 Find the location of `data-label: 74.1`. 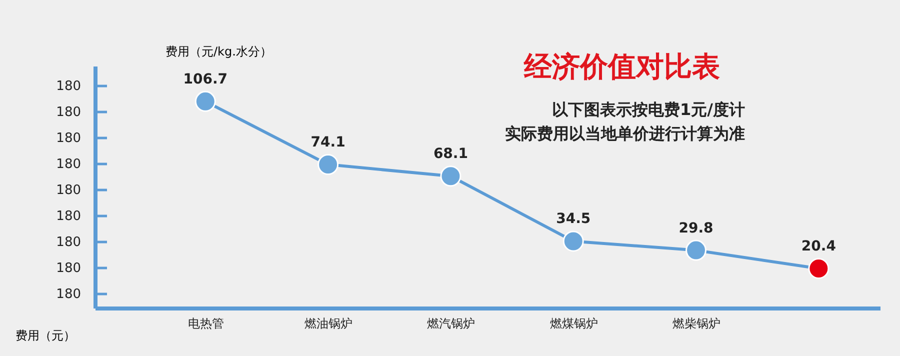

data-label: 74.1 is located at coordinates (328, 142).